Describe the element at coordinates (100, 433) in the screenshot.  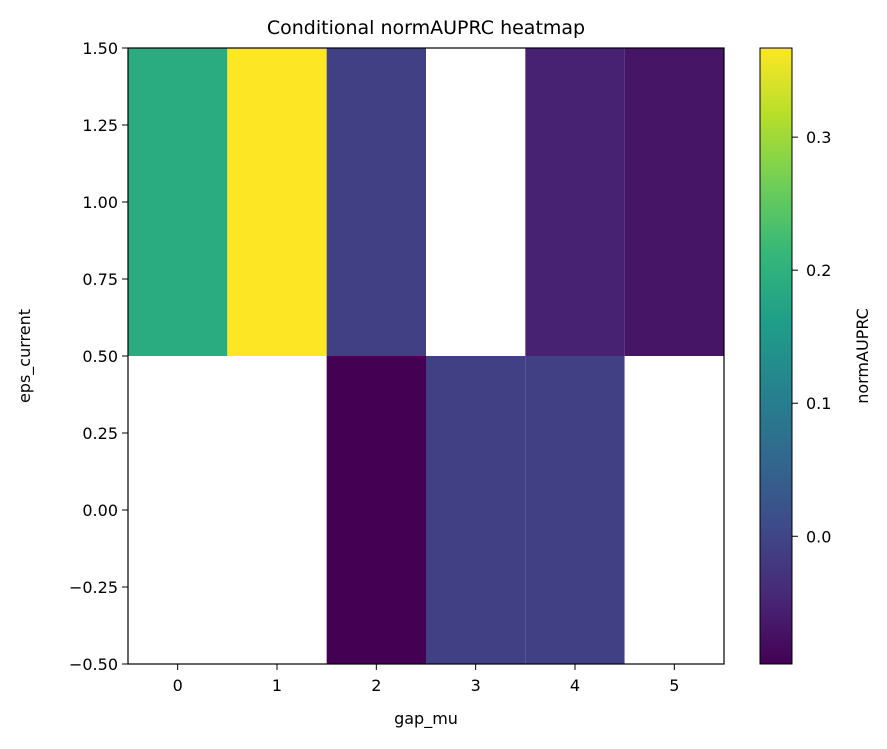
I see `y-tick-label: 0.25` at that location.